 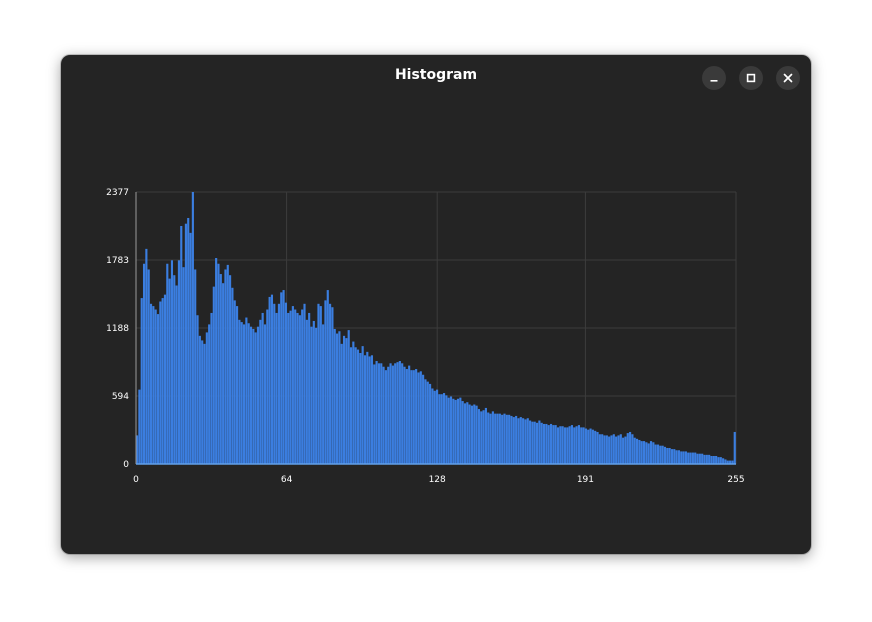 I want to click on maximize-button, so click(x=751, y=78).